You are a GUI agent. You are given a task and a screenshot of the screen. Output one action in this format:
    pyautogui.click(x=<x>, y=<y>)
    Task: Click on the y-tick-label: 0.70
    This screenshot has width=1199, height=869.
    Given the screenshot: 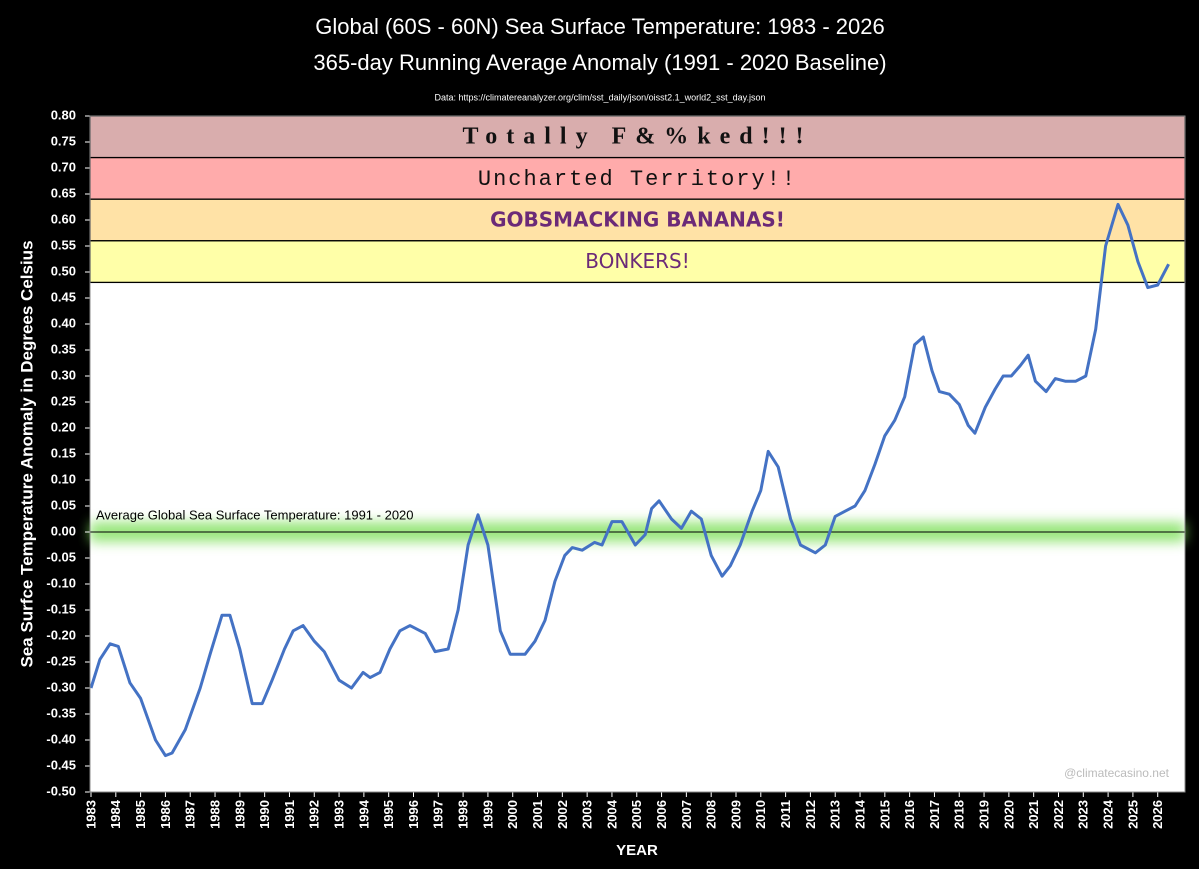 What is the action you would take?
    pyautogui.click(x=63, y=166)
    